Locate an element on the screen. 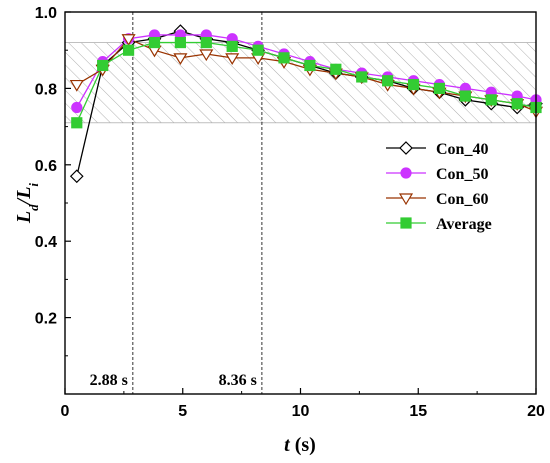  x-axis-title: t (s) is located at coordinates (300, 445).